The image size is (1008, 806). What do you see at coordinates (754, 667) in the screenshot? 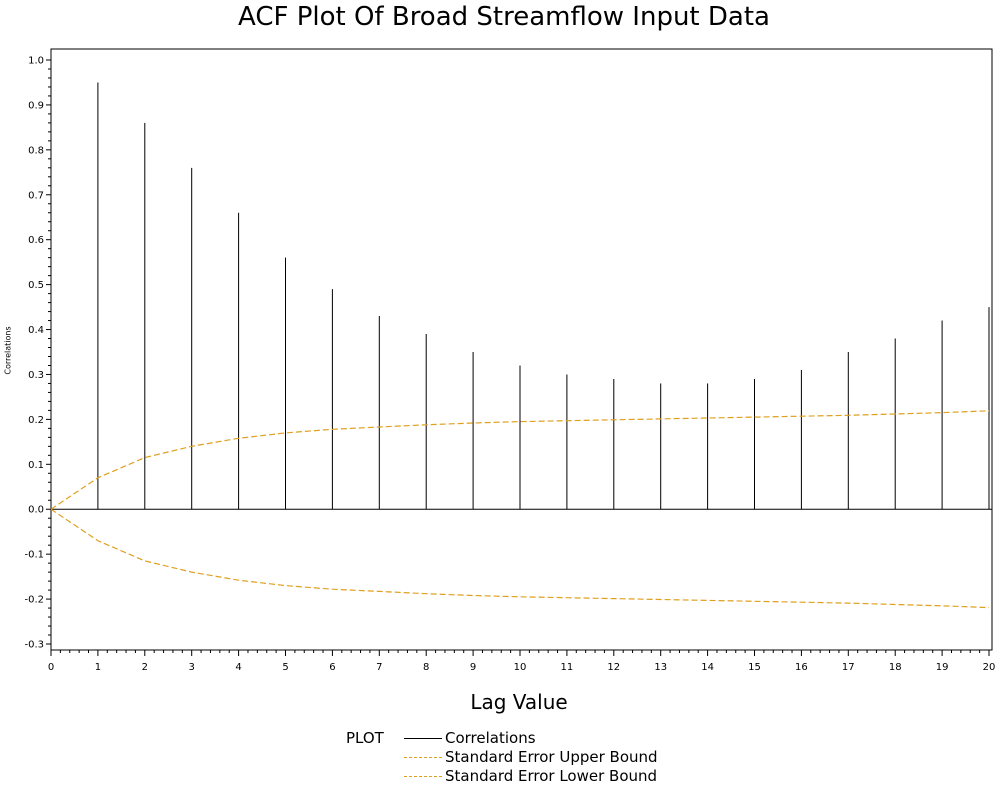
I see `x-tick-label: 15` at bounding box center [754, 667].